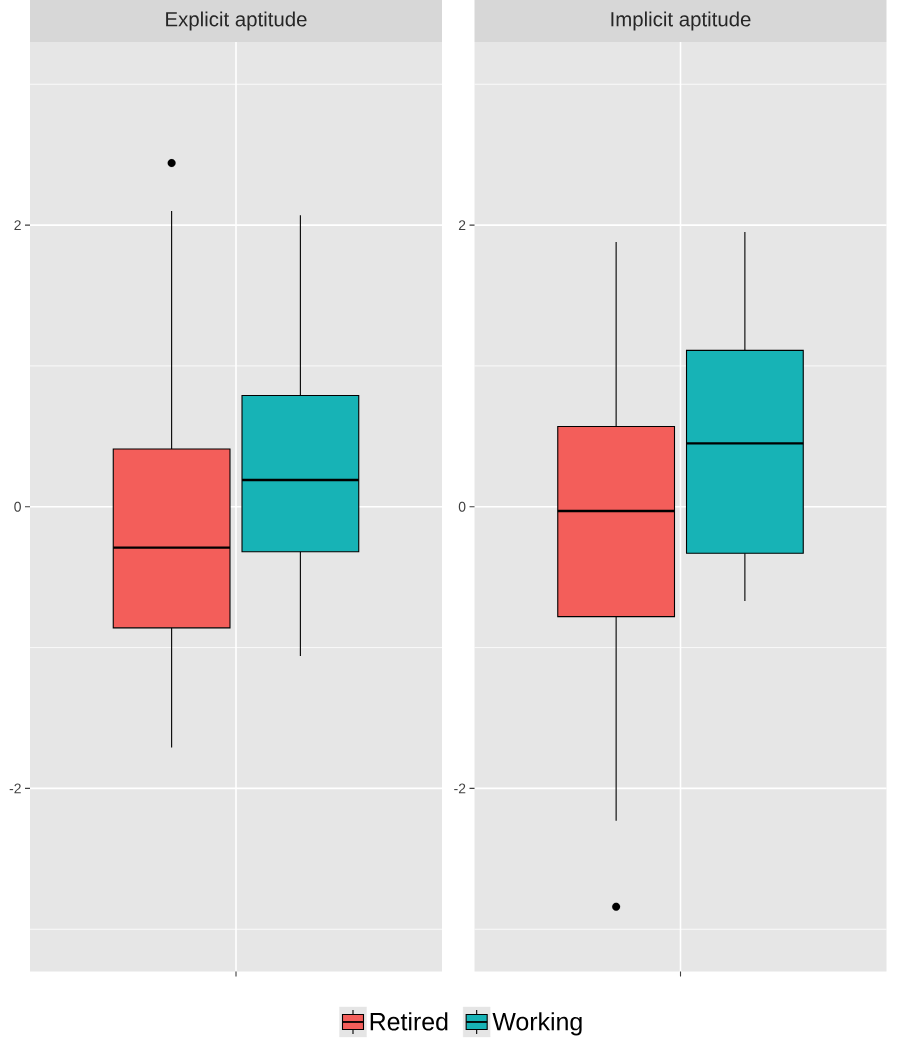 This screenshot has width=898, height=1051. What do you see at coordinates (409, 1021) in the screenshot?
I see `legend-label: Retired` at bounding box center [409, 1021].